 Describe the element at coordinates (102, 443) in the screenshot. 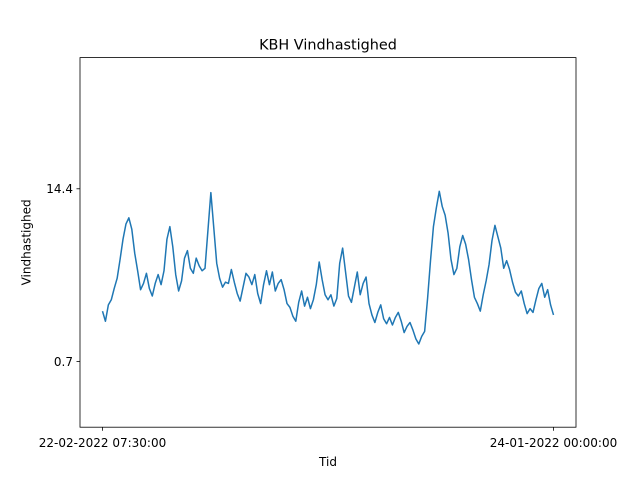

I see `x-tick-label: 22-02-2022 07:30:00` at that location.